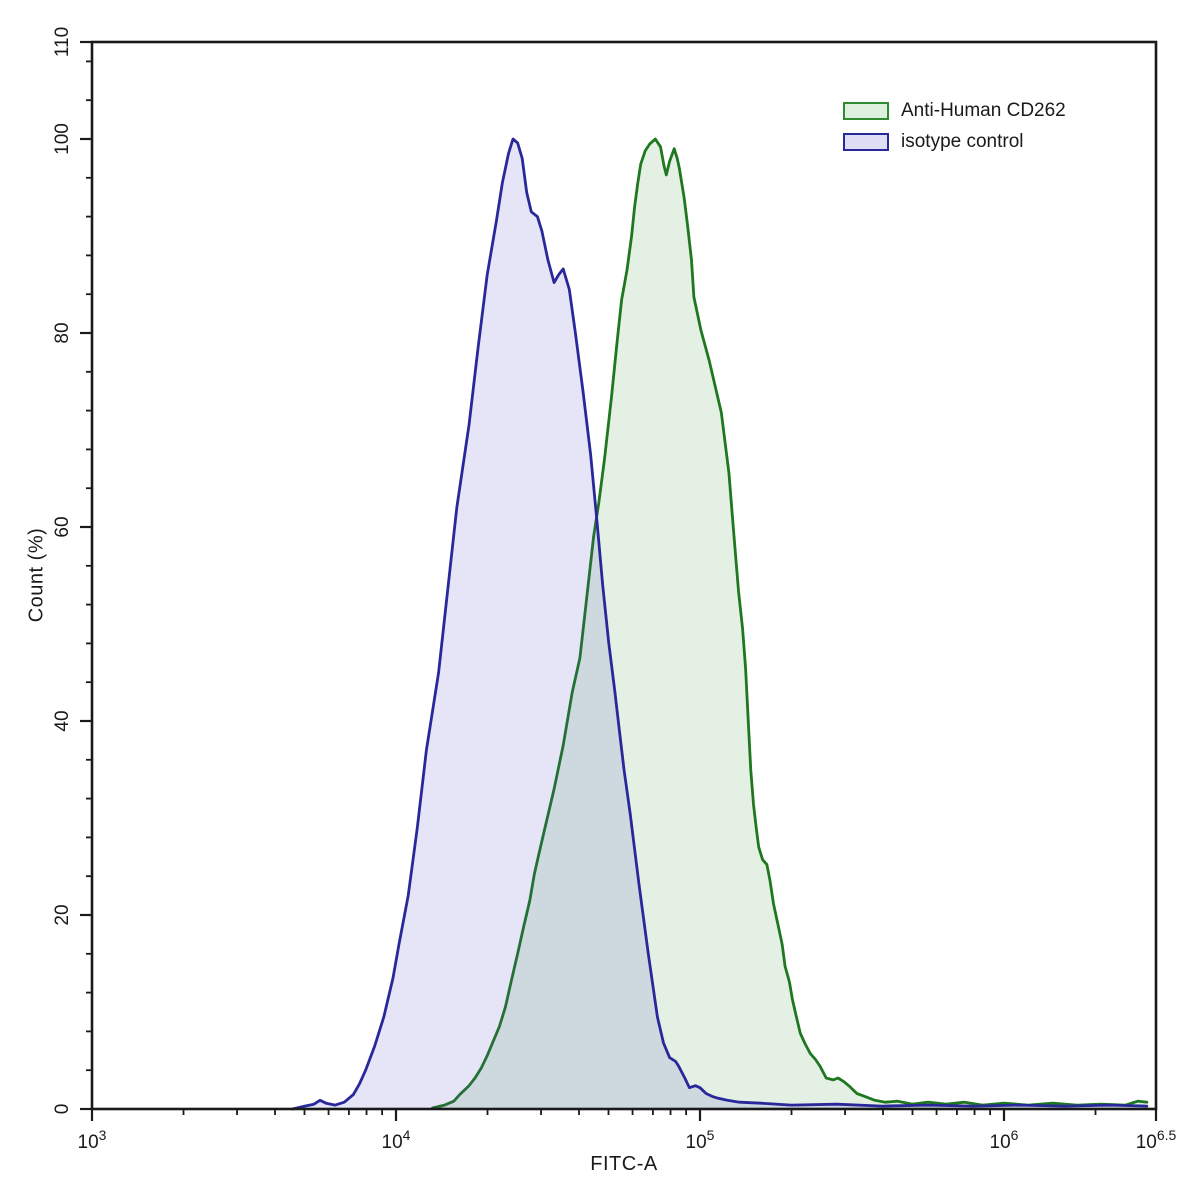 The width and height of the screenshot is (1197, 1193). Describe the element at coordinates (92, 1140) in the screenshot. I see `x-tick-label: 10³` at that location.